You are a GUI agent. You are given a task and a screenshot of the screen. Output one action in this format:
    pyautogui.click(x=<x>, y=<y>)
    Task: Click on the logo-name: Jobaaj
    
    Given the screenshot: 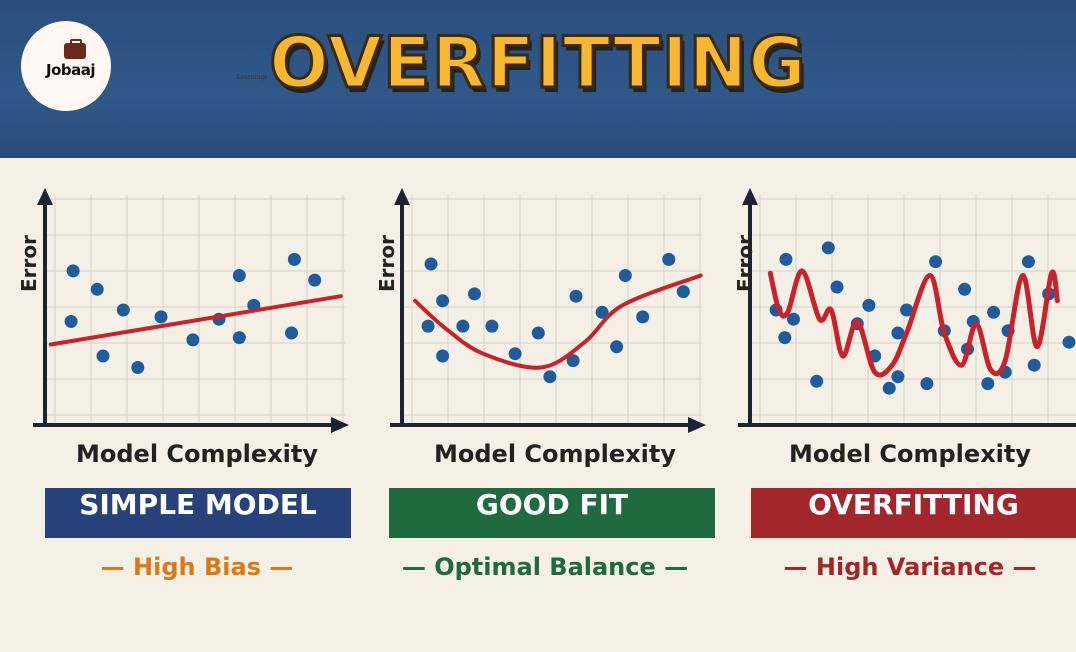 What is the action you would take?
    pyautogui.click(x=71, y=70)
    